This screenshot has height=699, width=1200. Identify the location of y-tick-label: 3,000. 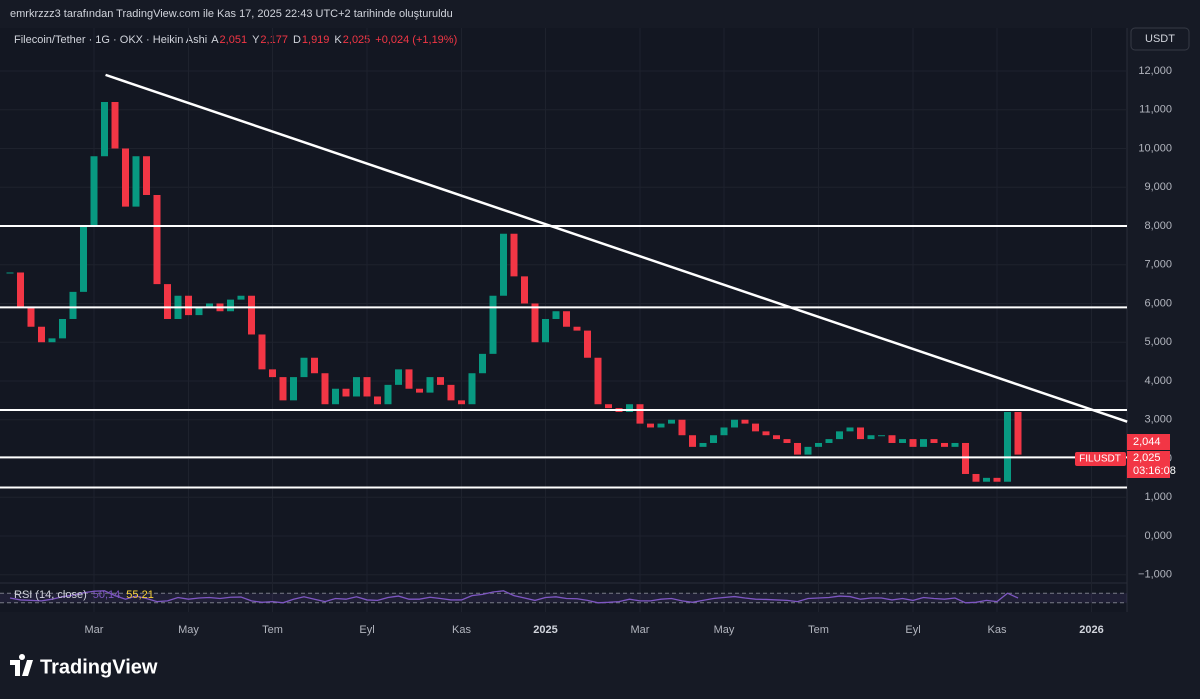
(1158, 420).